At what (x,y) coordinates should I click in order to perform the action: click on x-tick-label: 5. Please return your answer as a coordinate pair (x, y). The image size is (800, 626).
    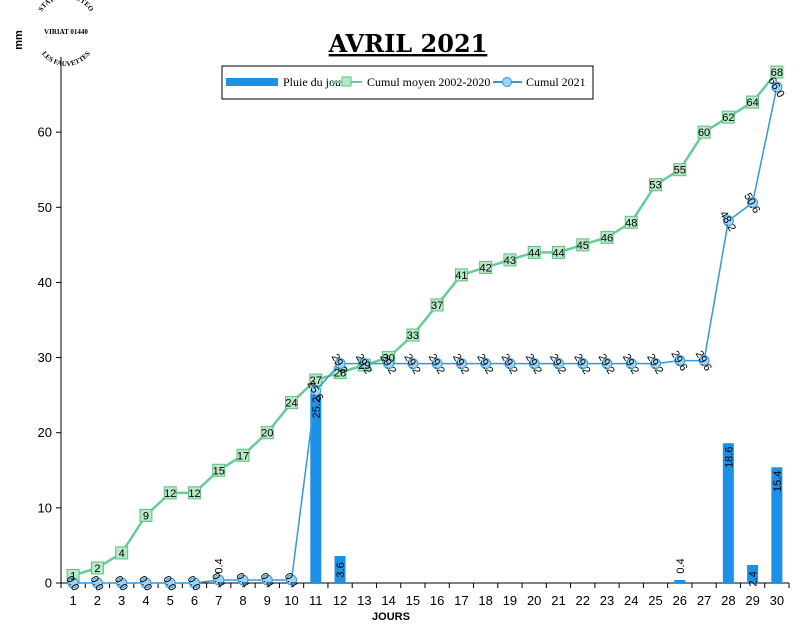
    Looking at the image, I should click on (170, 600).